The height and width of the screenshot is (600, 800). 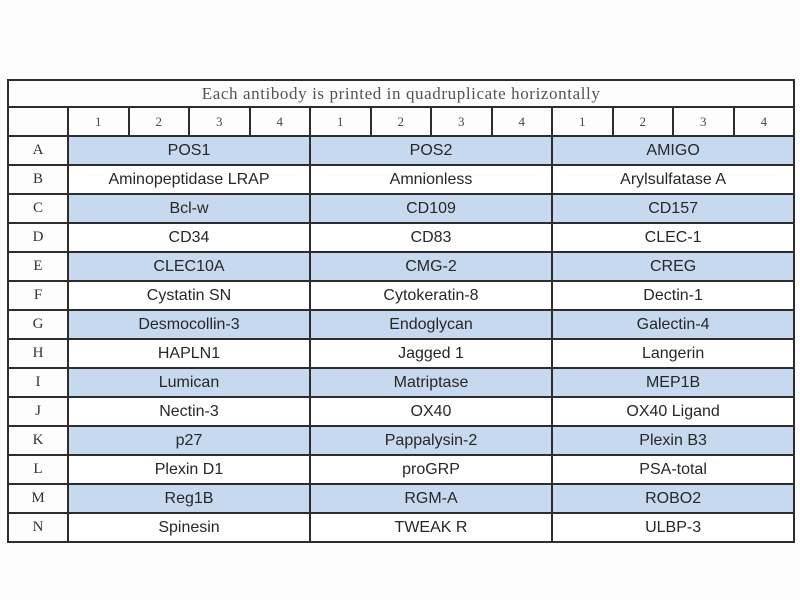 I want to click on row-label: E, so click(x=38, y=266).